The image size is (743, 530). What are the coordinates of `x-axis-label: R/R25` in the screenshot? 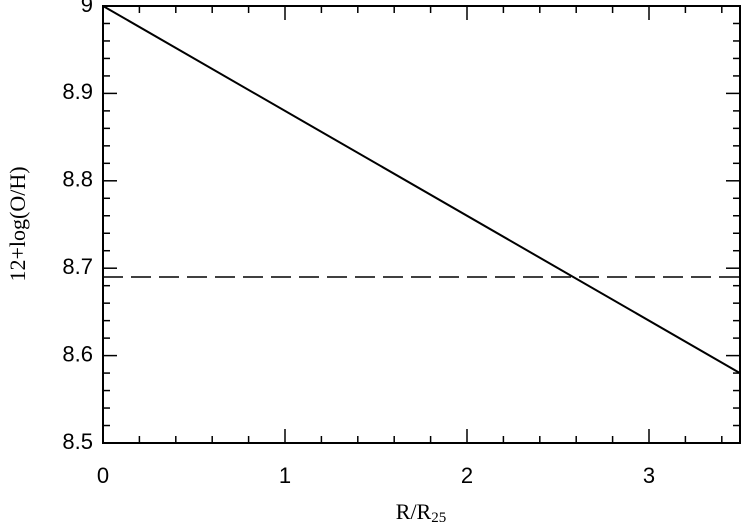 It's located at (421, 512).